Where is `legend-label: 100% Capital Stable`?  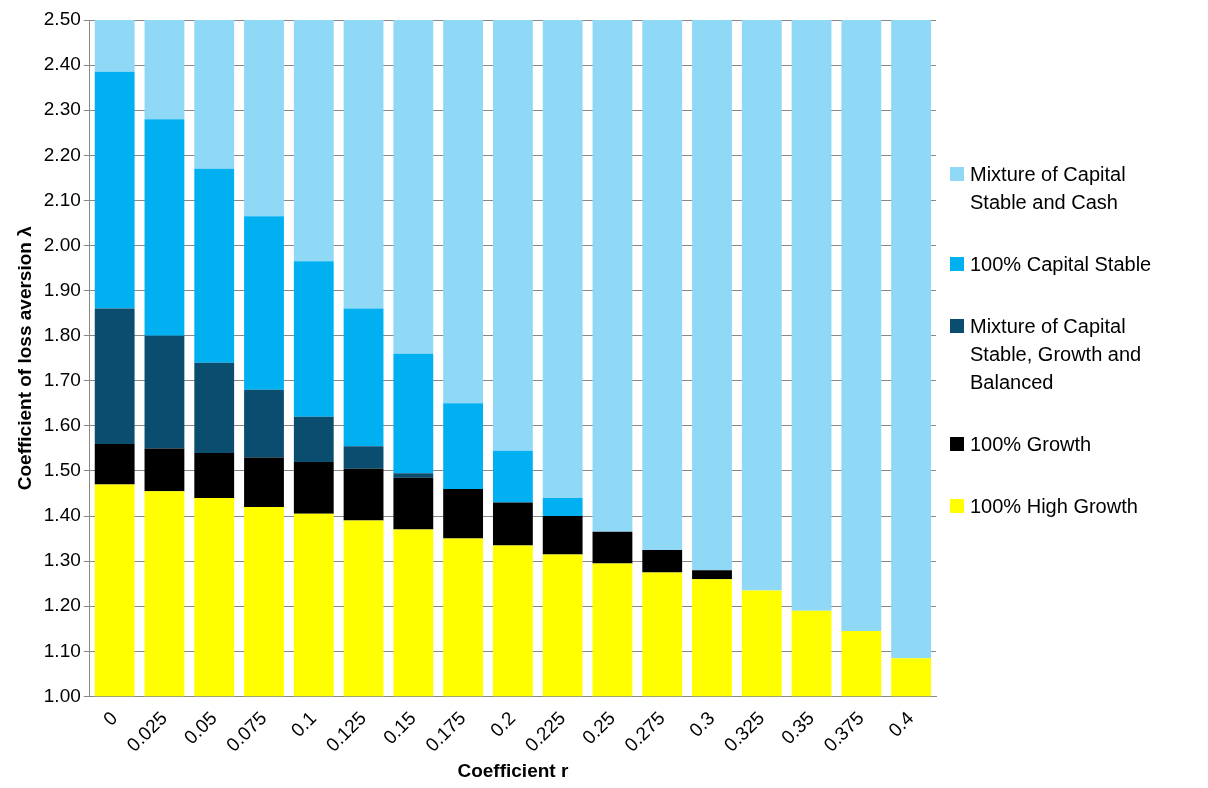
legend-label: 100% Capital Stable is located at coordinates (1061, 264).